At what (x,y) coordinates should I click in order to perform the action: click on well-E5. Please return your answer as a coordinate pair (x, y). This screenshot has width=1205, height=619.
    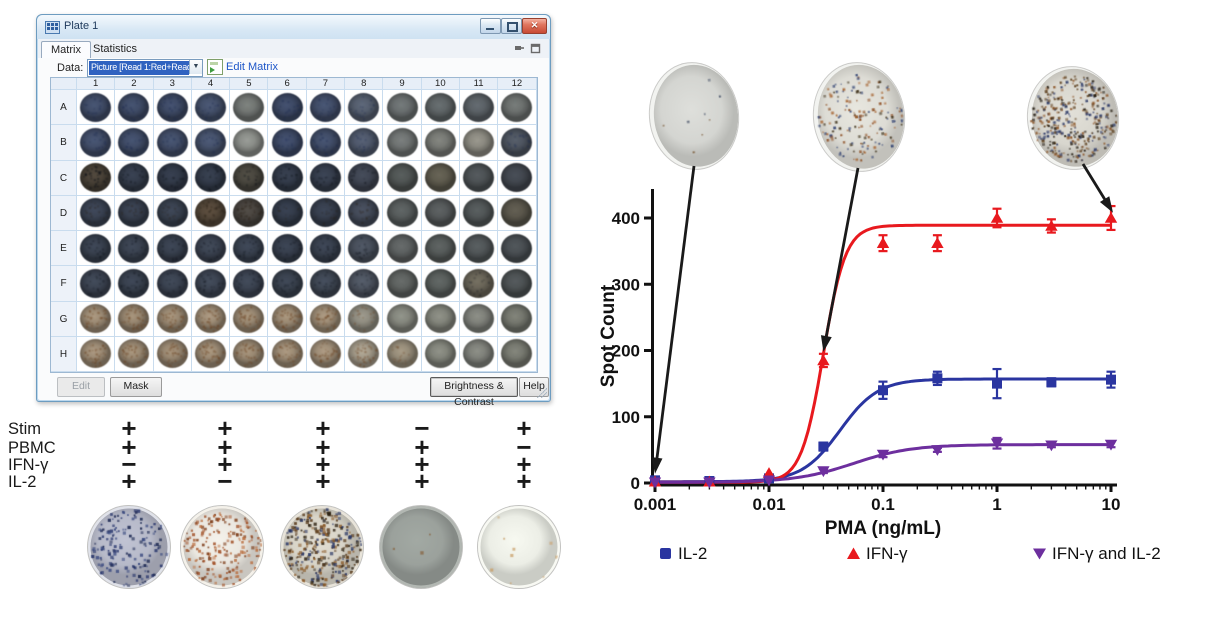
    Looking at the image, I should click on (249, 248).